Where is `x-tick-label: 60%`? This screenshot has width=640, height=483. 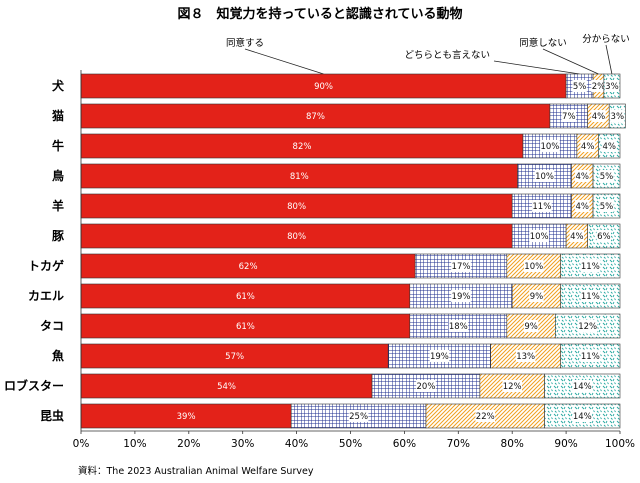 x-tick-label: 60% is located at coordinates (404, 444).